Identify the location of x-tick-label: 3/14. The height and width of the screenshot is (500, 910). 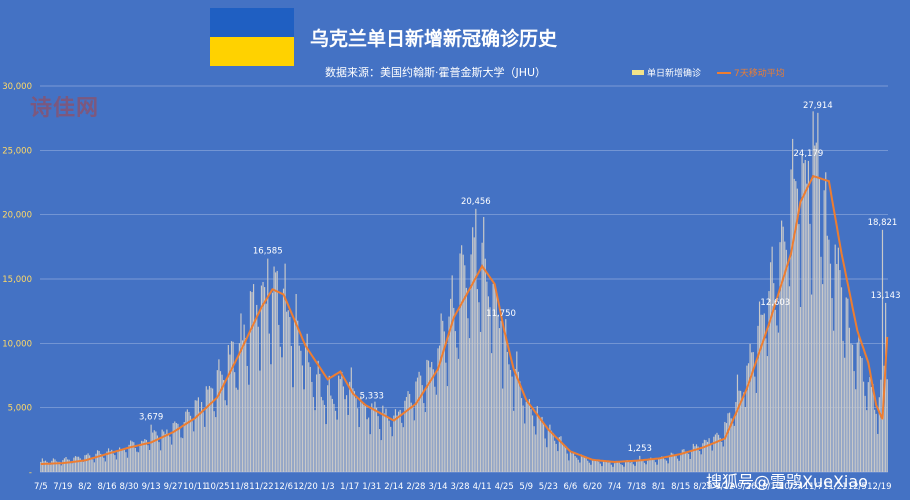
(437, 487).